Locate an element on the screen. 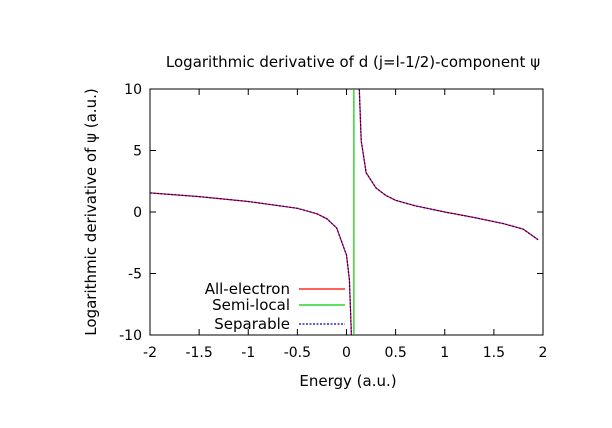  x-tick-label: -2 is located at coordinates (150, 353).